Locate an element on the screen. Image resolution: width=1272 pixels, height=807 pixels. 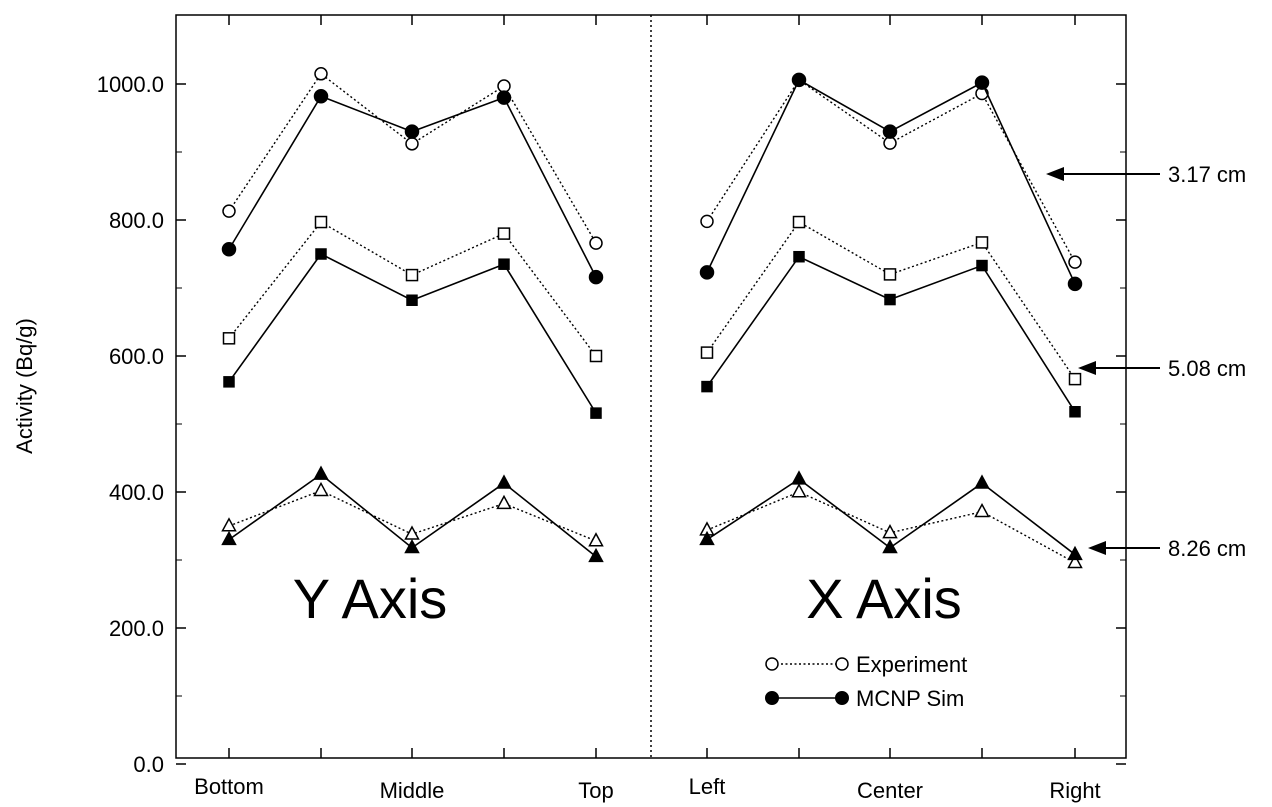
category-label-middle: Middle is located at coordinates (412, 790).